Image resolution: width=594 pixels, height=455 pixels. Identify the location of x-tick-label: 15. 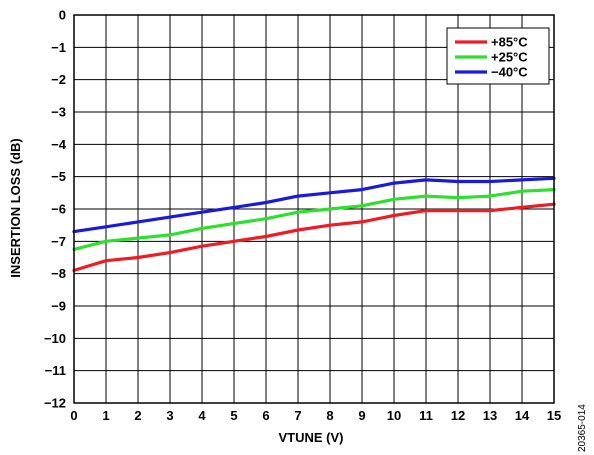
(554, 415).